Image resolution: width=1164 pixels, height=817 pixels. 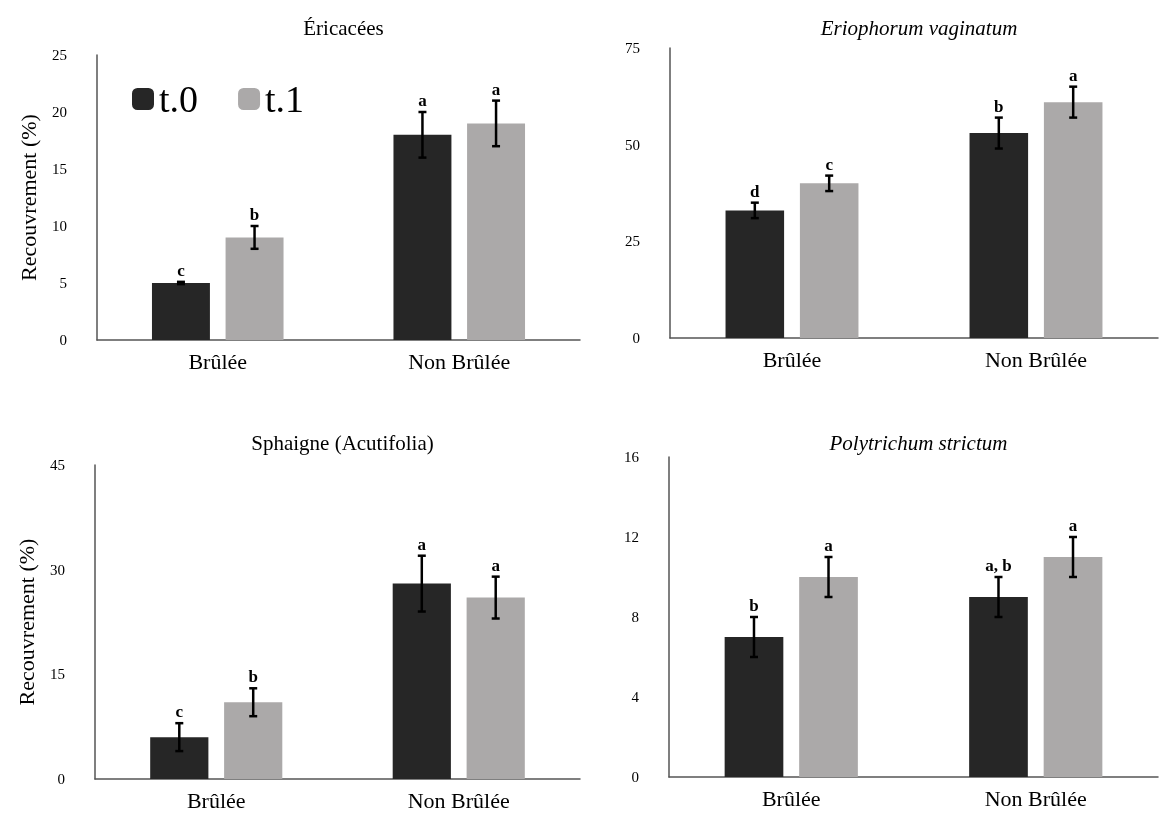 What do you see at coordinates (635, 617) in the screenshot?
I see `y-tick-label: 8` at bounding box center [635, 617].